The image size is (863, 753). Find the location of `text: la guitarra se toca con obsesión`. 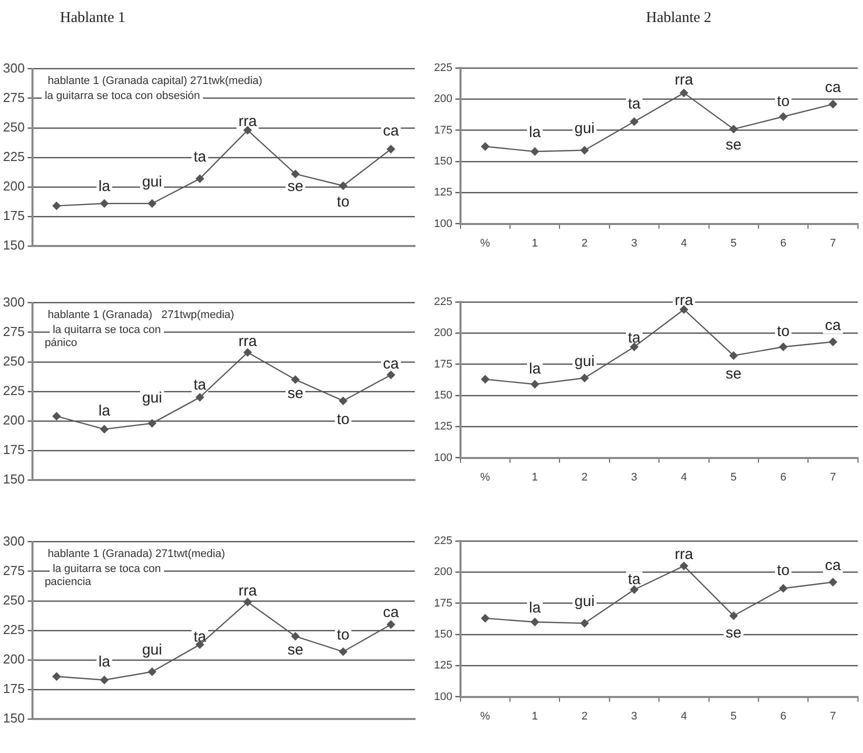

text: la guitarra se toca con obsesión is located at coordinates (122, 96).